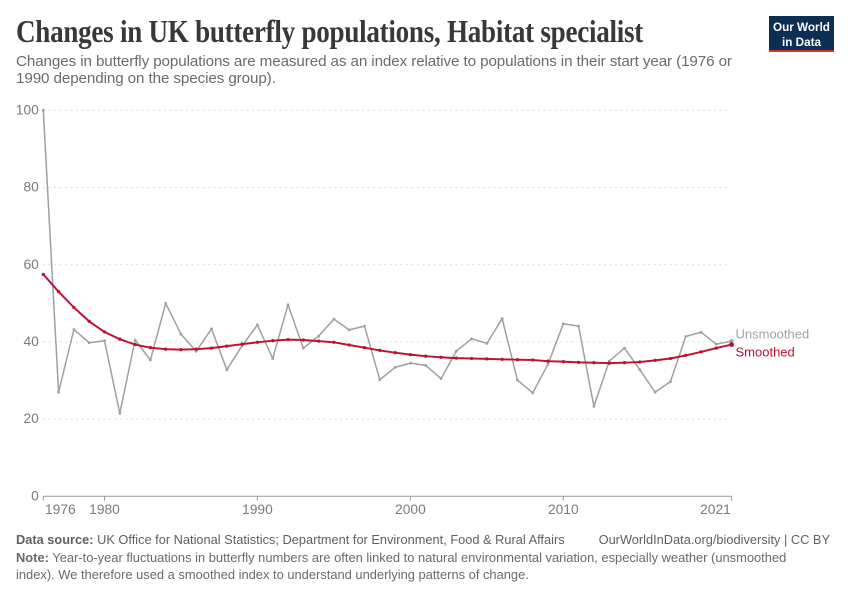 The width and height of the screenshot is (850, 600). Describe the element at coordinates (31, 418) in the screenshot. I see `svg-text: 20` at that location.